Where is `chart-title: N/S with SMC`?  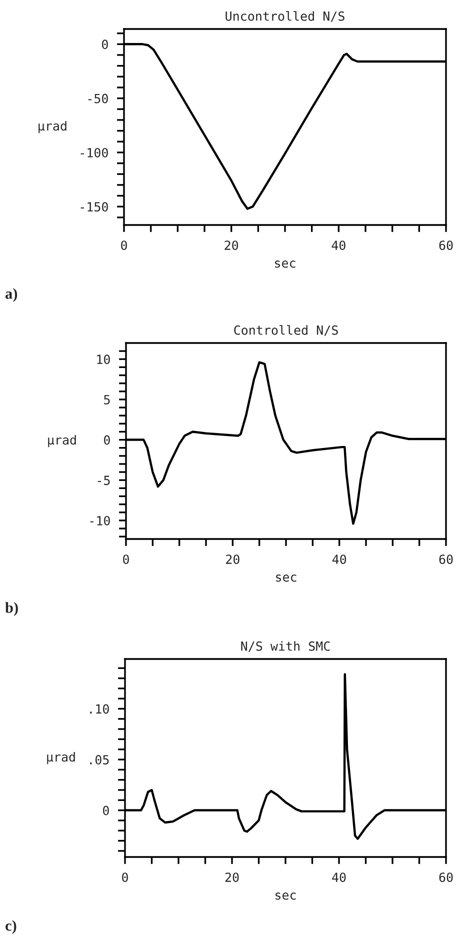
chart-title: N/S with SMC is located at coordinates (285, 646).